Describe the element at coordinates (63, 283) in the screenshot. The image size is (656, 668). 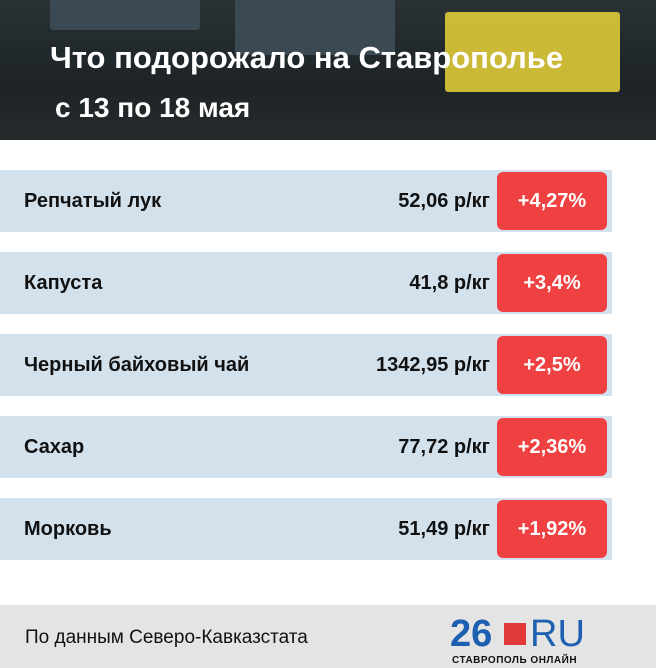
I see `product-name: Капуста` at that location.